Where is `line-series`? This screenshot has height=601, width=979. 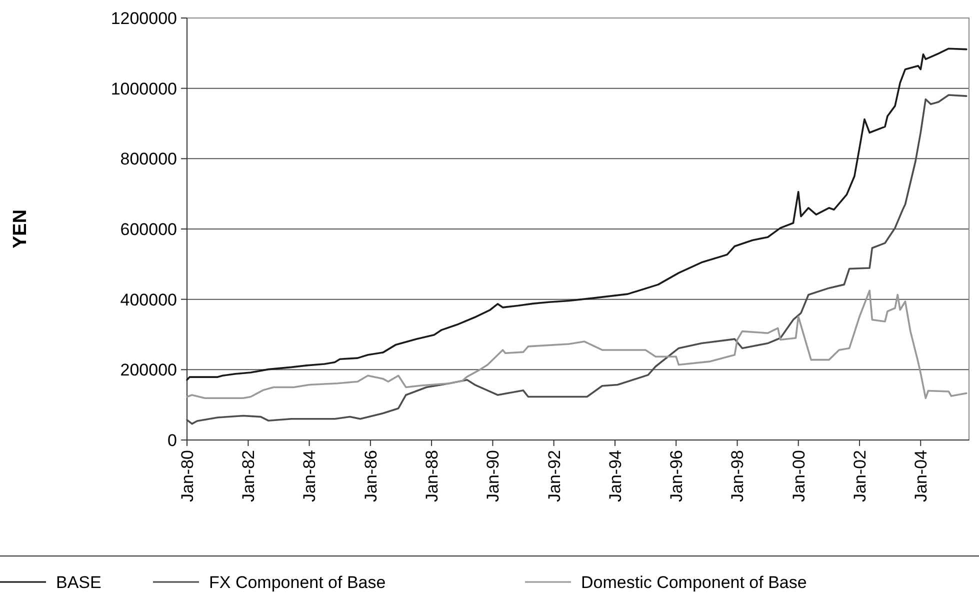
line-series is located at coordinates (577, 345).